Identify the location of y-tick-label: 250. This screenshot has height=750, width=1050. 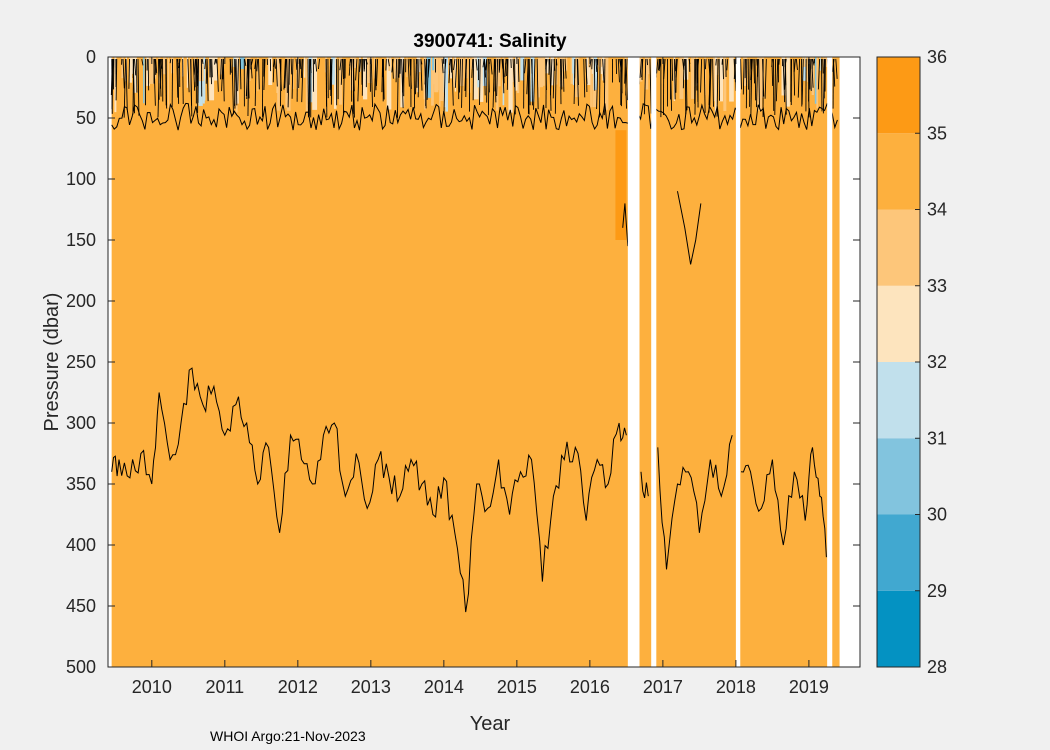
(81, 362).